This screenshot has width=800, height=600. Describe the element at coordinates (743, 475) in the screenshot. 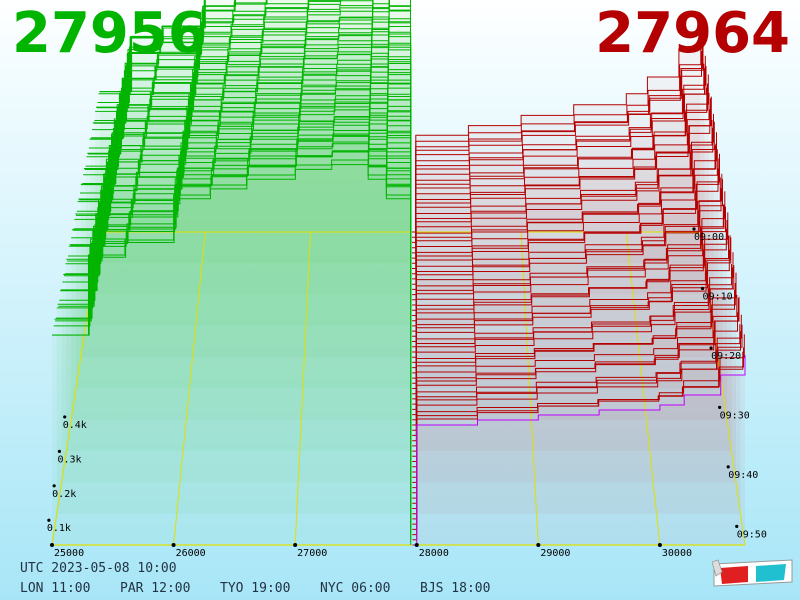

I see `time-tick-label: 09:40` at that location.